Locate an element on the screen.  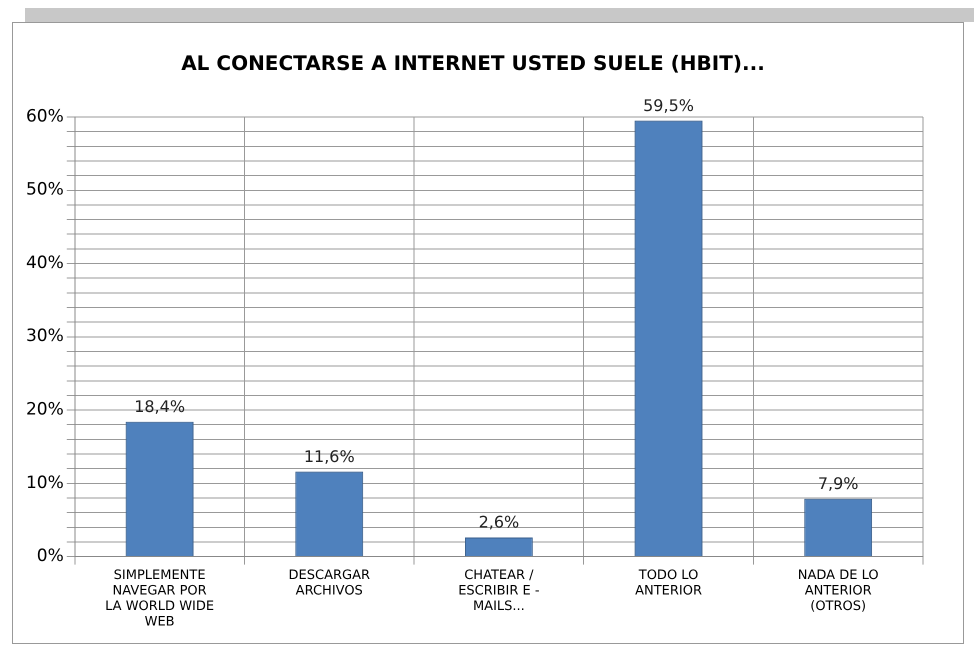
y-tick-label: 50% is located at coordinates (45, 190).